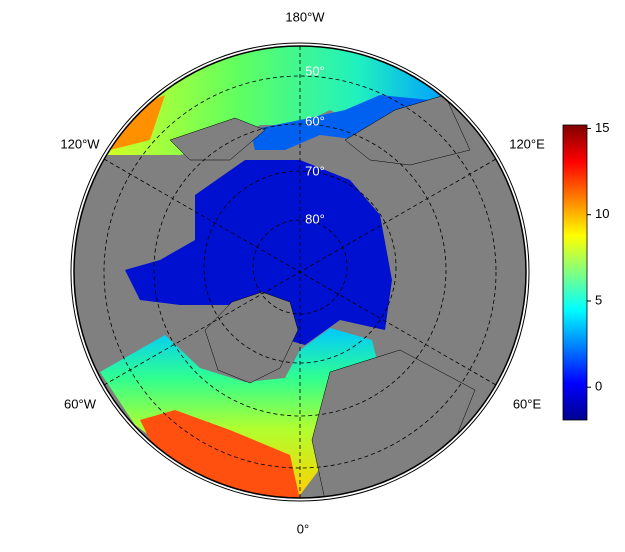 The width and height of the screenshot is (625, 552). What do you see at coordinates (315, 170) in the screenshot?
I see `lat-label: 70°` at bounding box center [315, 170].